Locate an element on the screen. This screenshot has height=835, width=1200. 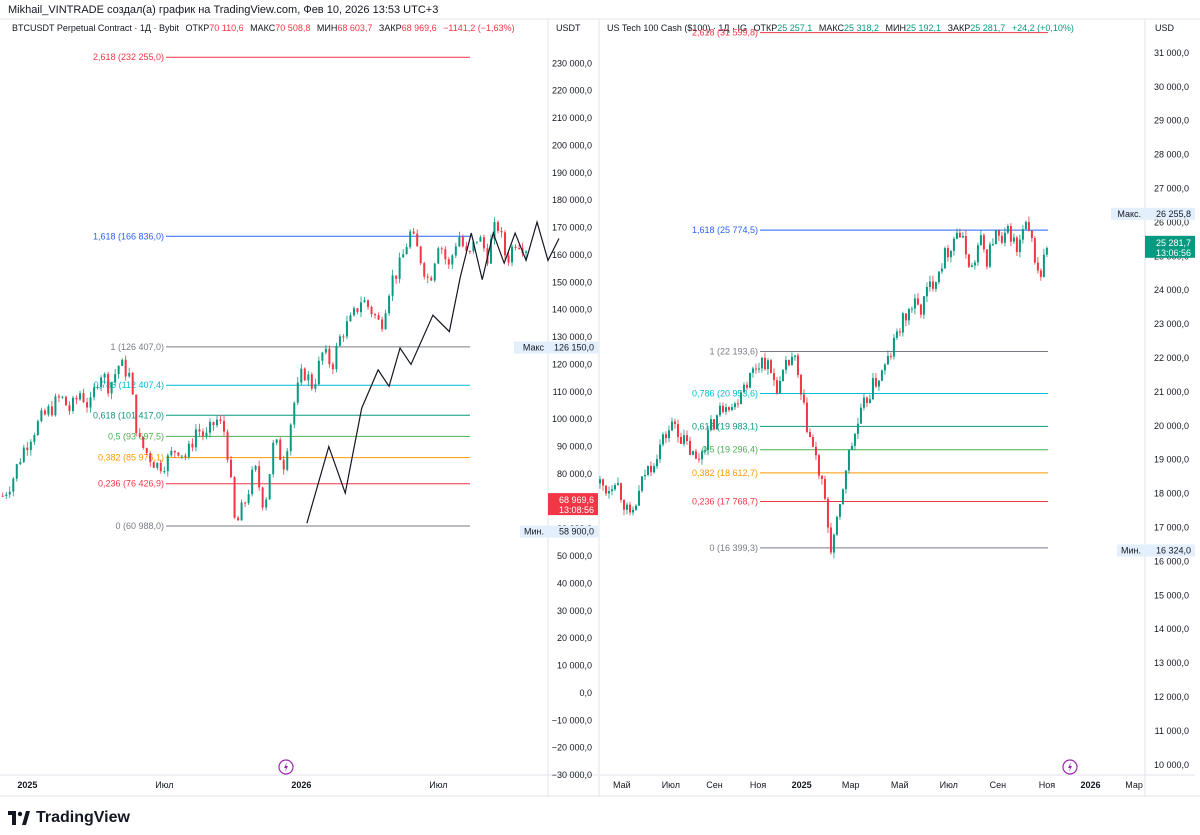
ndx-y-tick-label: 31 000,0 is located at coordinates (1171, 53).